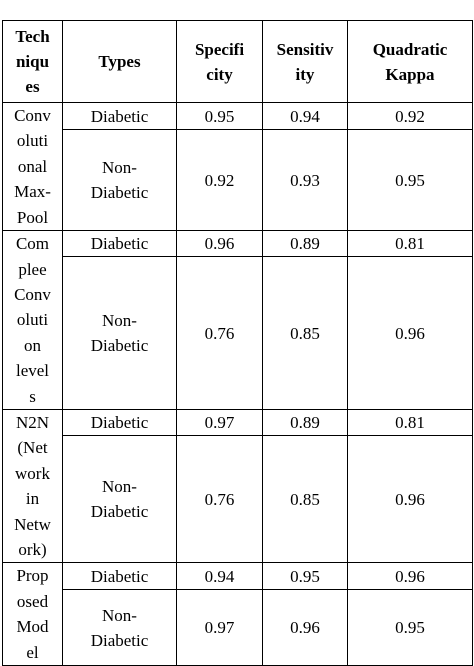  Describe the element at coordinates (305, 116) in the screenshot. I see `sensitivity-cell: 0.94` at that location.